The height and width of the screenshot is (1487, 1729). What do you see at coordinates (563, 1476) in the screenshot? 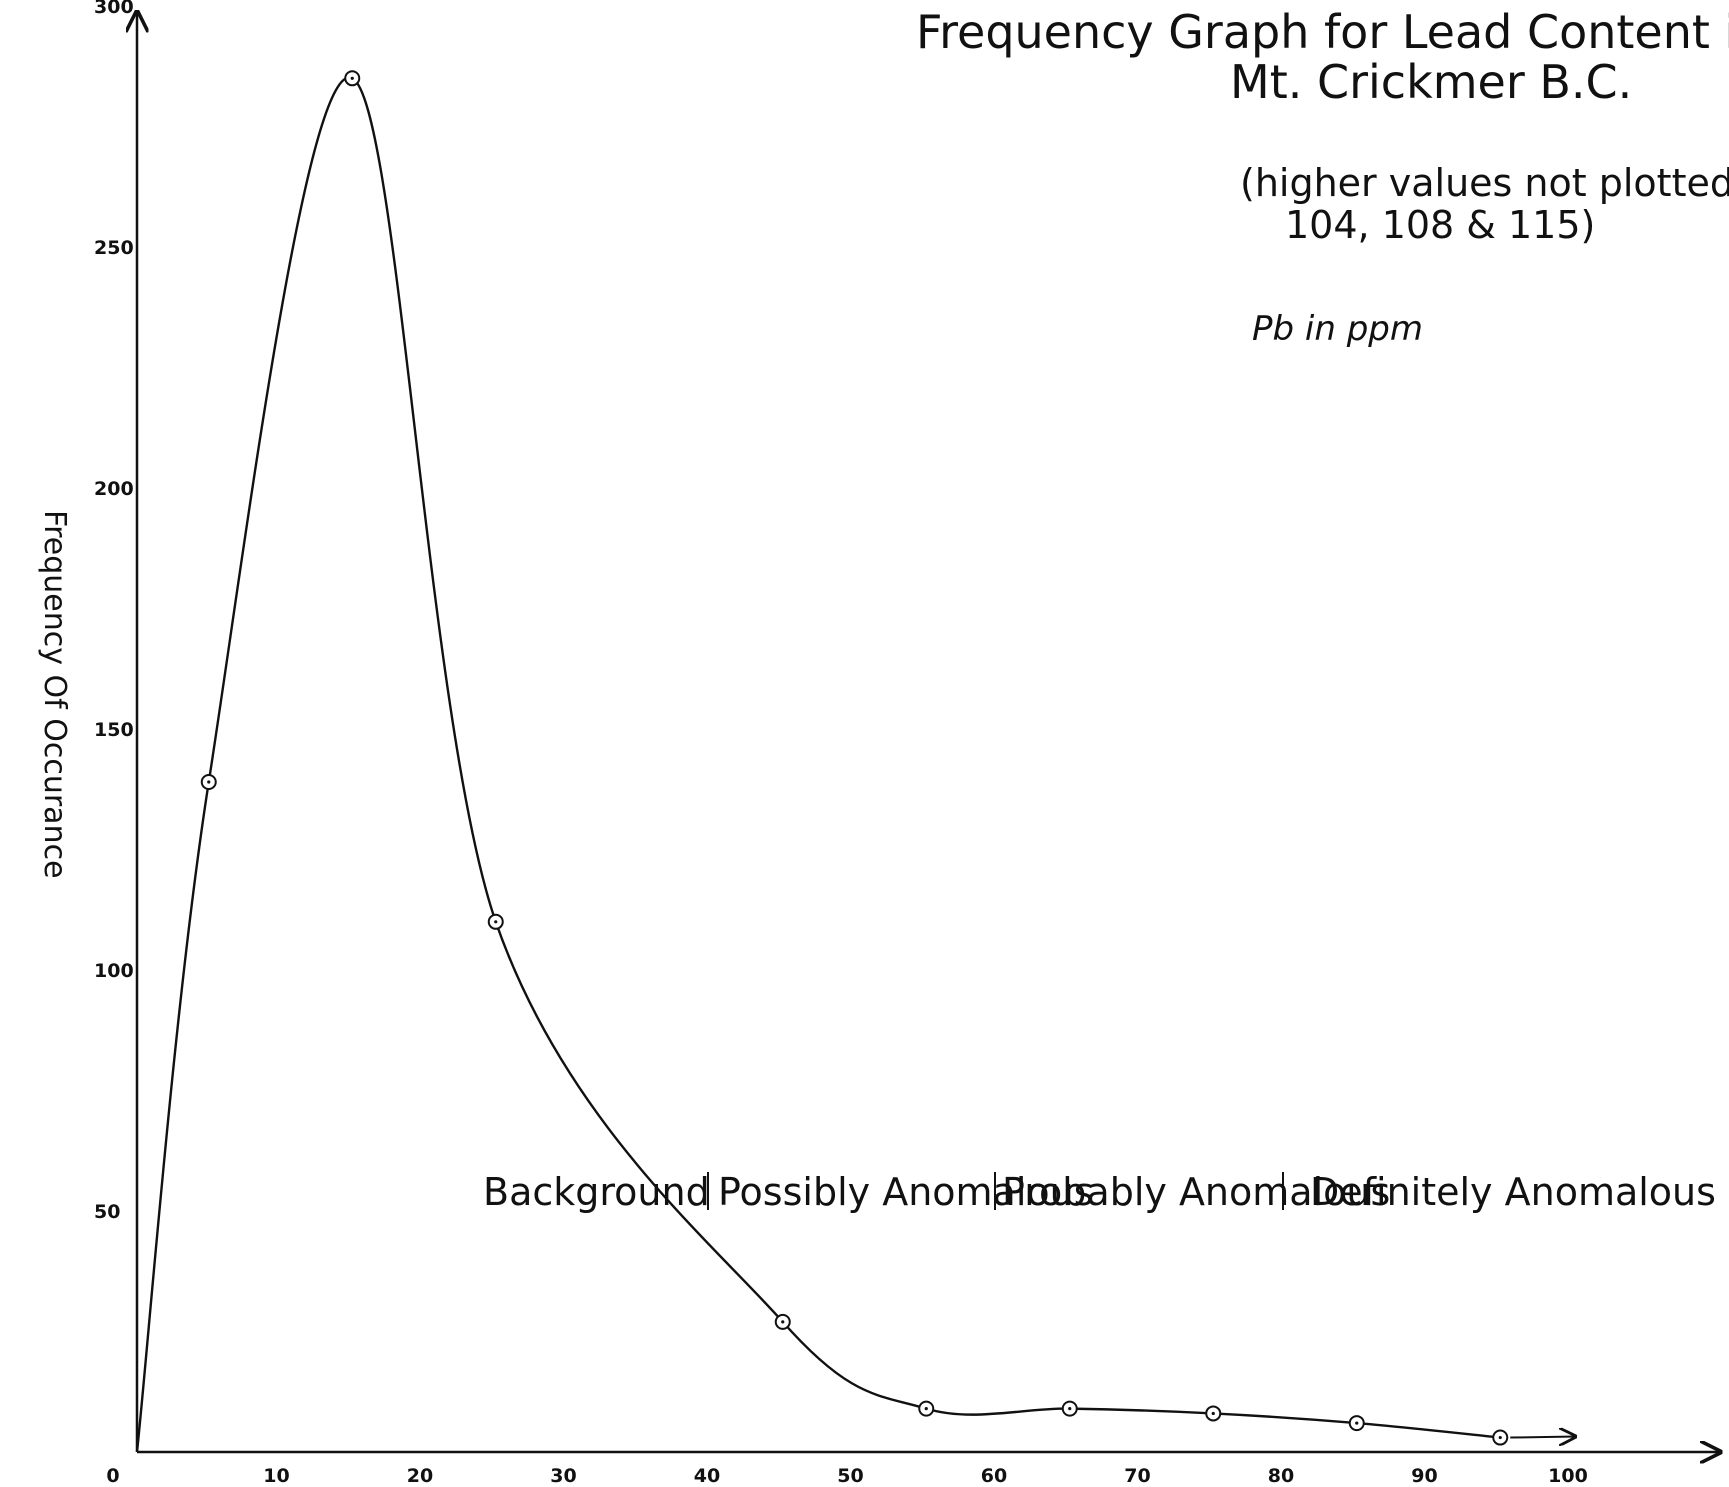
I see `x-tick-label: 30` at bounding box center [563, 1476].